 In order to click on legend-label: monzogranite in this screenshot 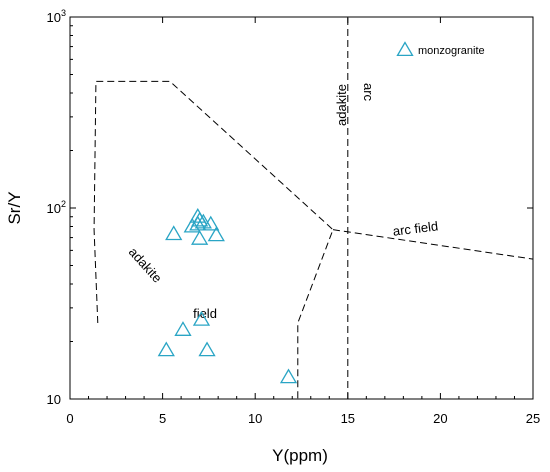, I will do `click(451, 51)`.